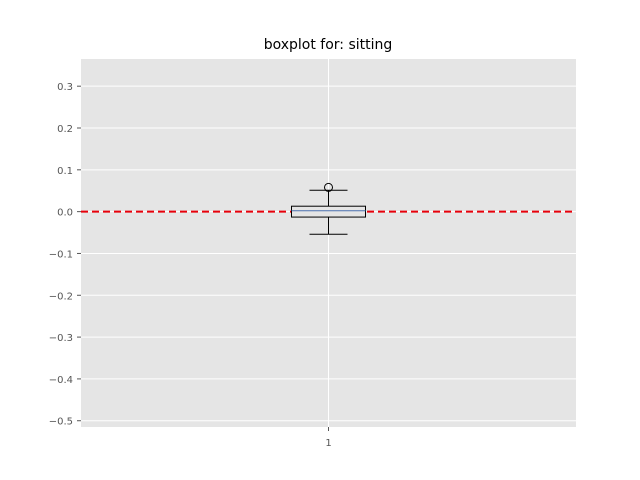  I want to click on y-tick-label: 0.2, so click(65, 129).